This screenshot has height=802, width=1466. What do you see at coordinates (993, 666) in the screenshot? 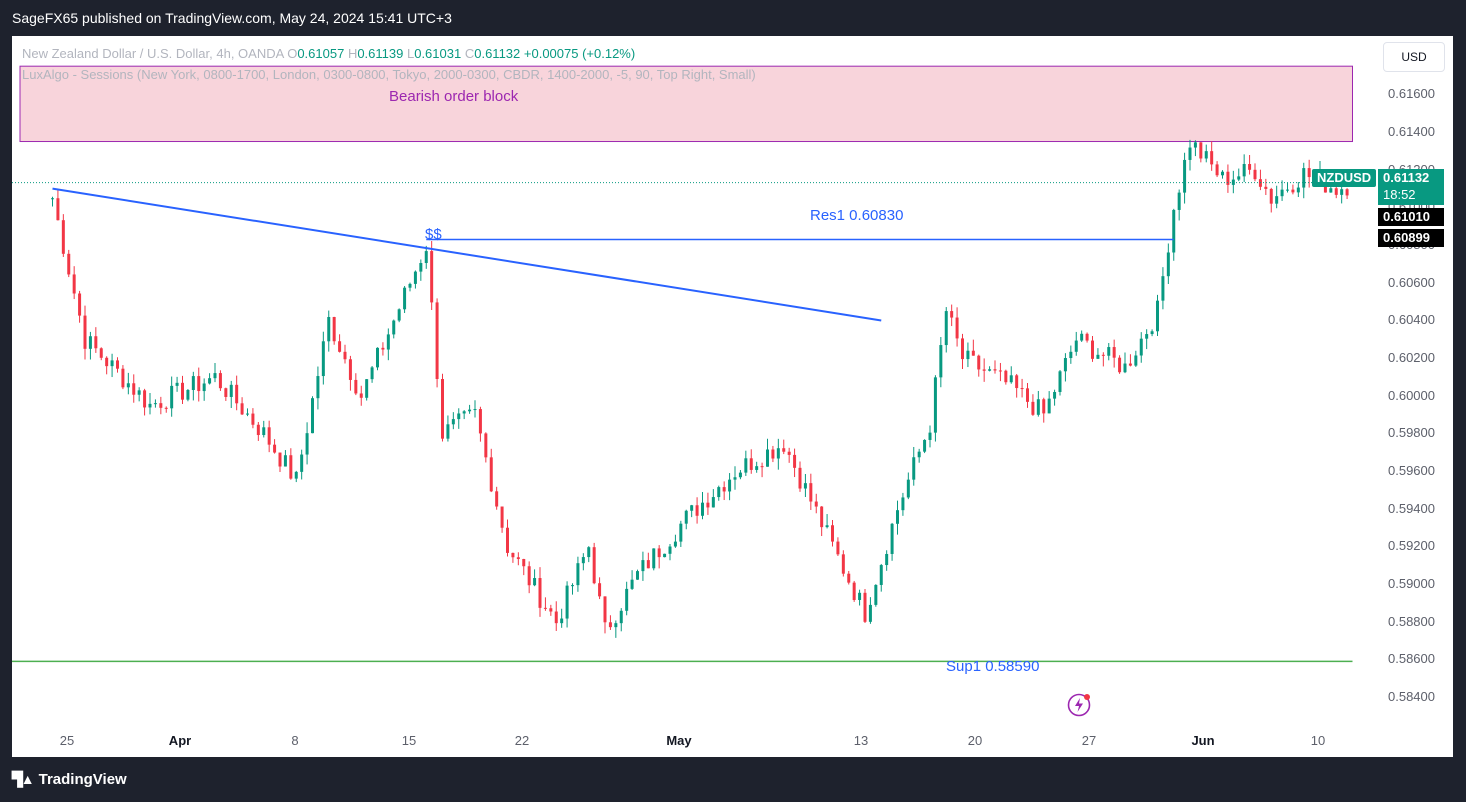
I see `support-label: Sup1 0.58590` at bounding box center [993, 666].